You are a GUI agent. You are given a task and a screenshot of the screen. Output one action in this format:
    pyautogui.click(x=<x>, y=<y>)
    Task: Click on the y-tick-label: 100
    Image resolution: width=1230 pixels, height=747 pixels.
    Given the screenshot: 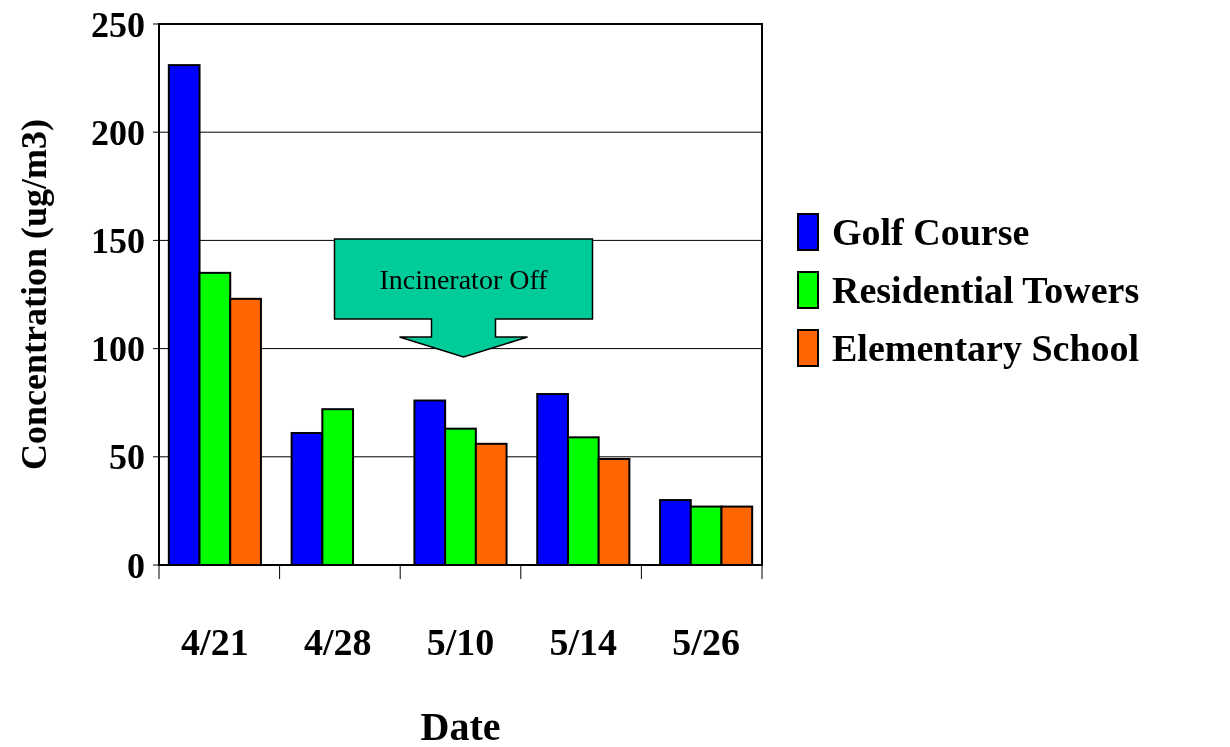 What is the action you would take?
    pyautogui.click(x=118, y=349)
    